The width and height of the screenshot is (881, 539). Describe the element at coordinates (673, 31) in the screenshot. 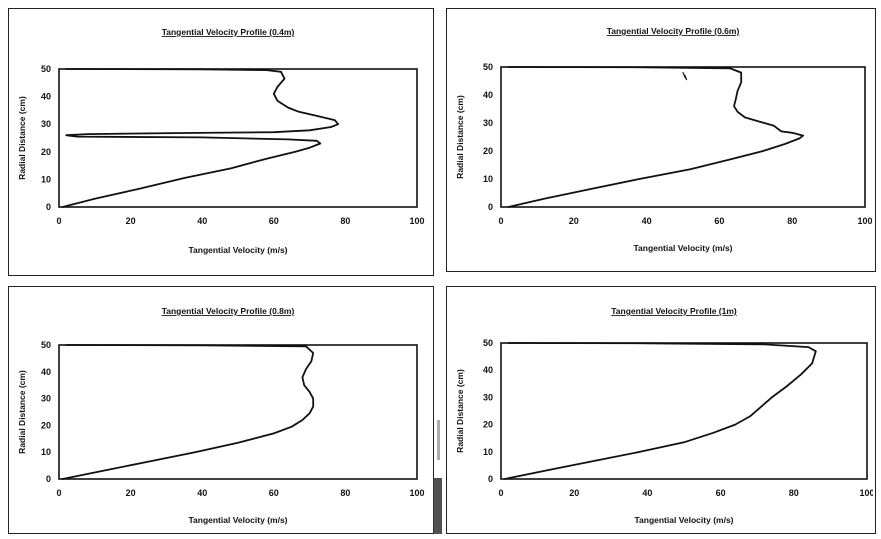

I see `chart-title: Tangential Velocity Profile (0.6m)` at that location.